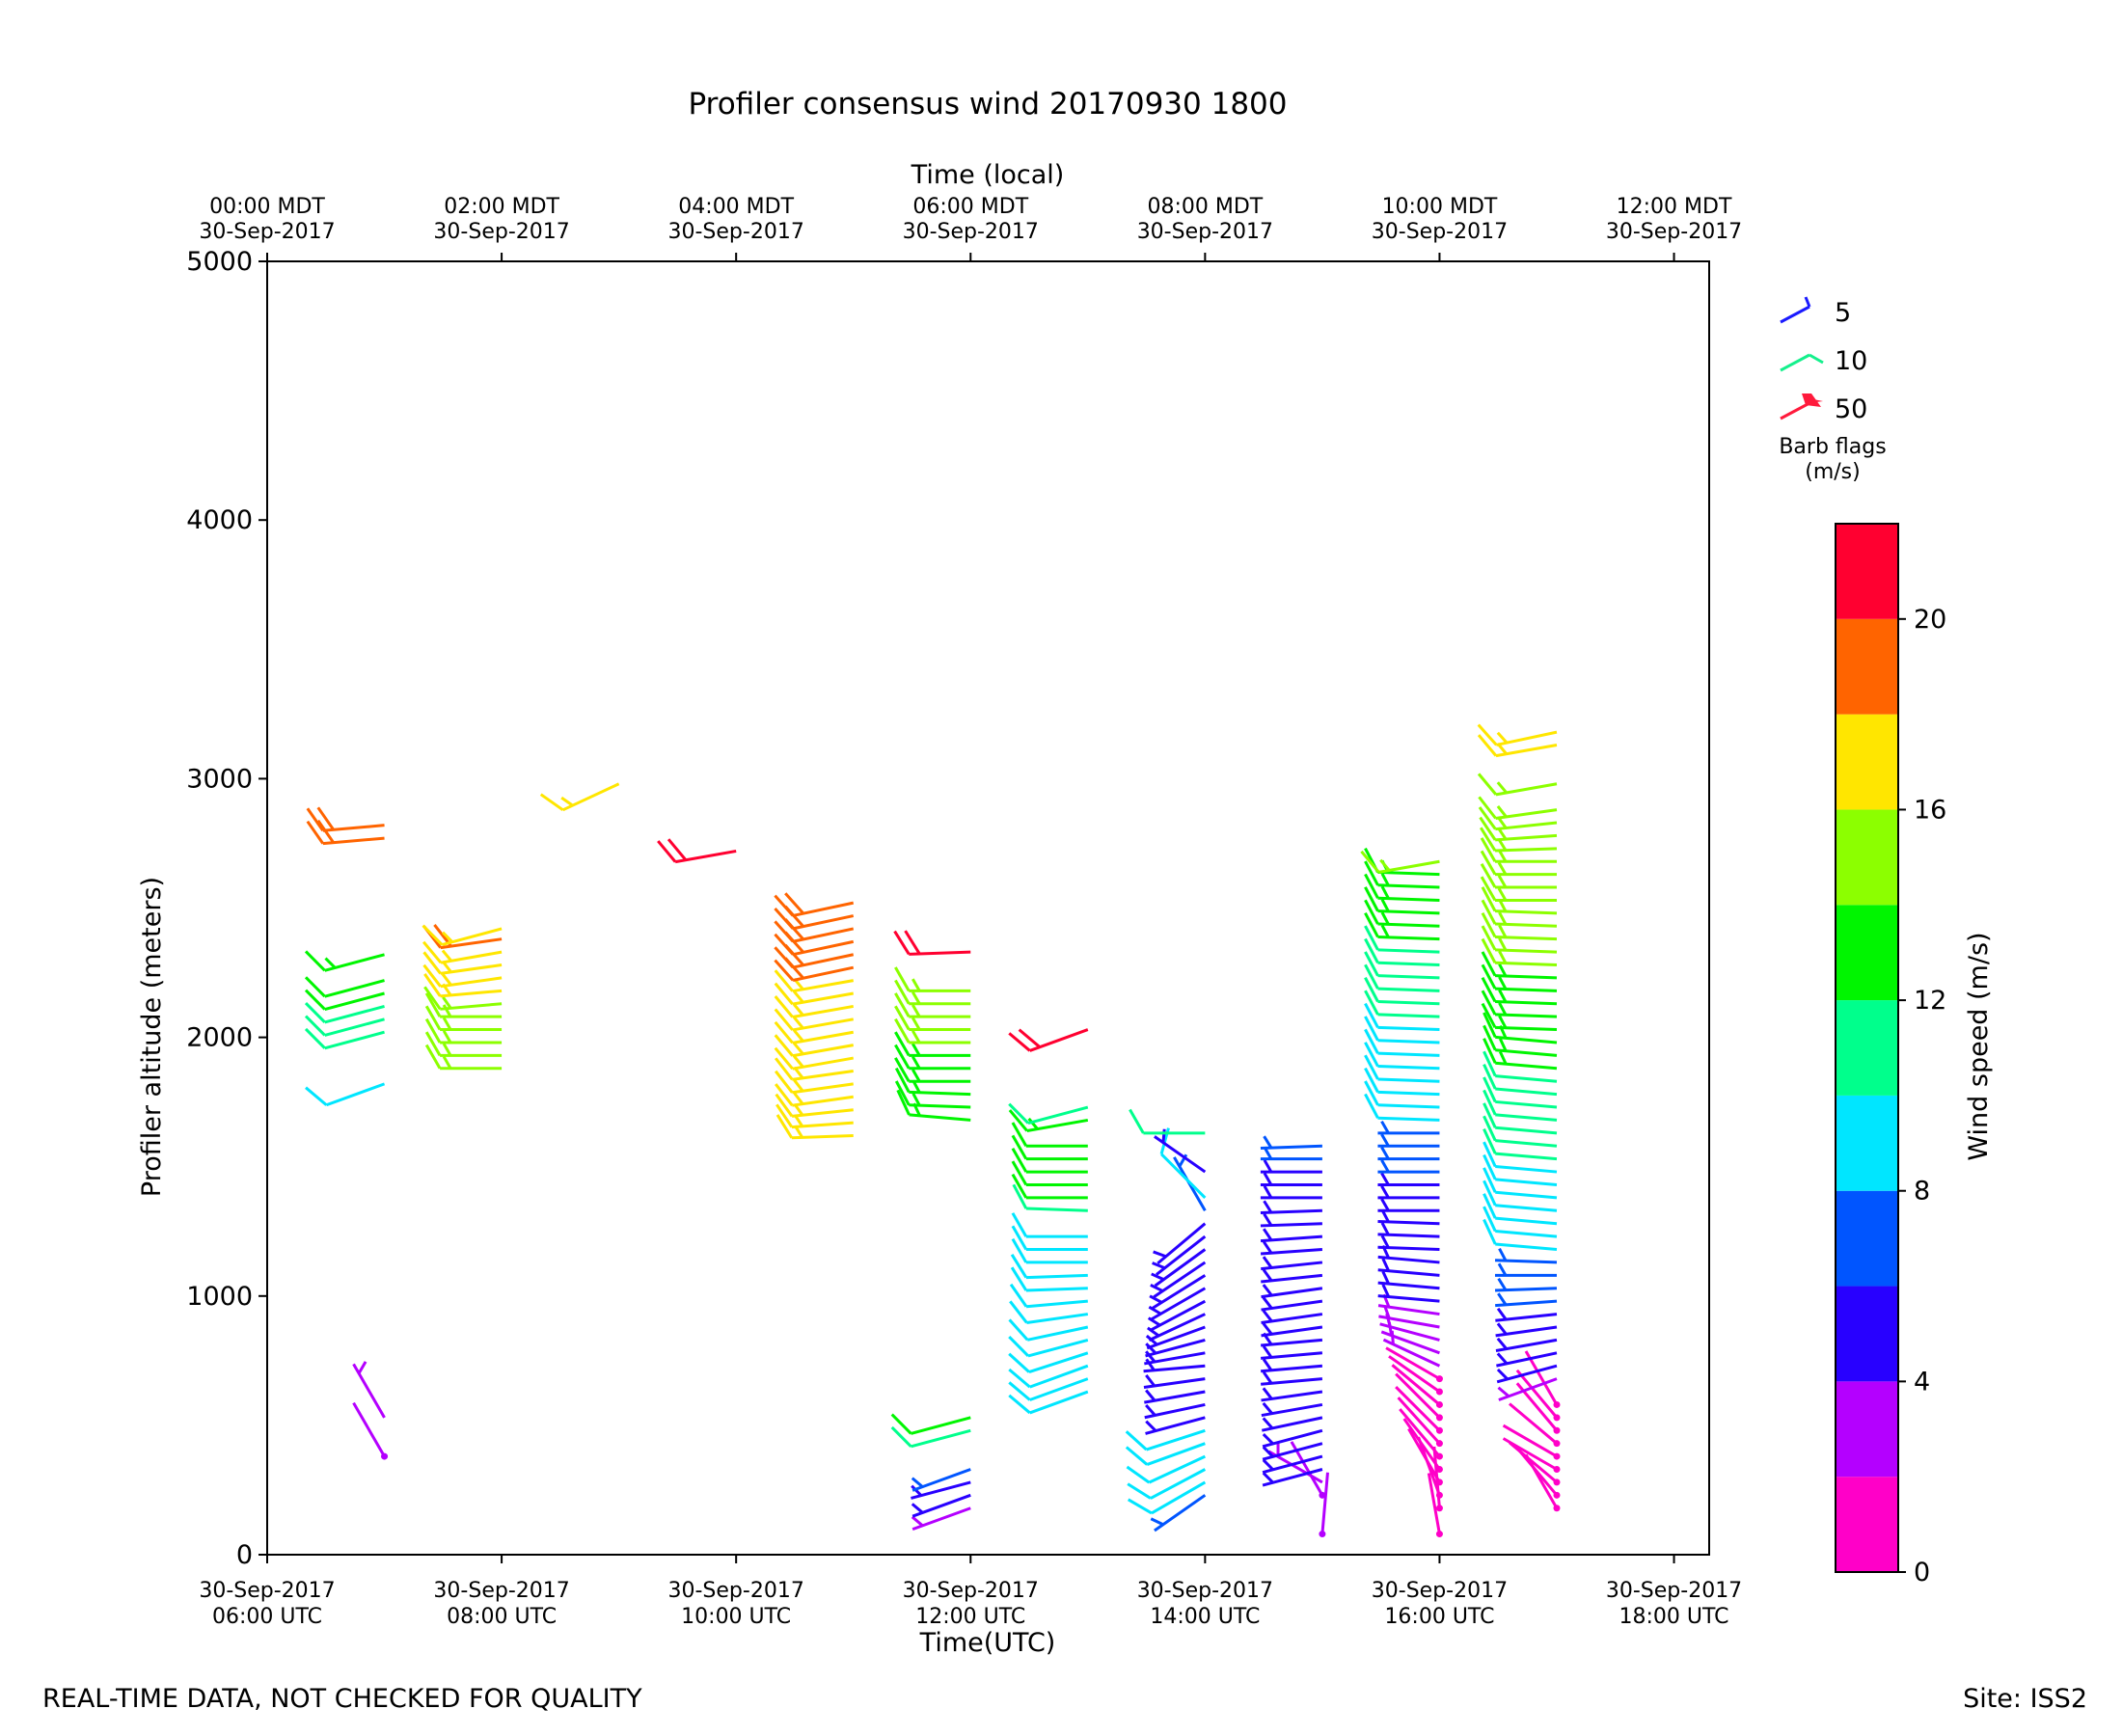  I want to click on x-tick-label-time: 12:00 UTC, so click(970, 1617).